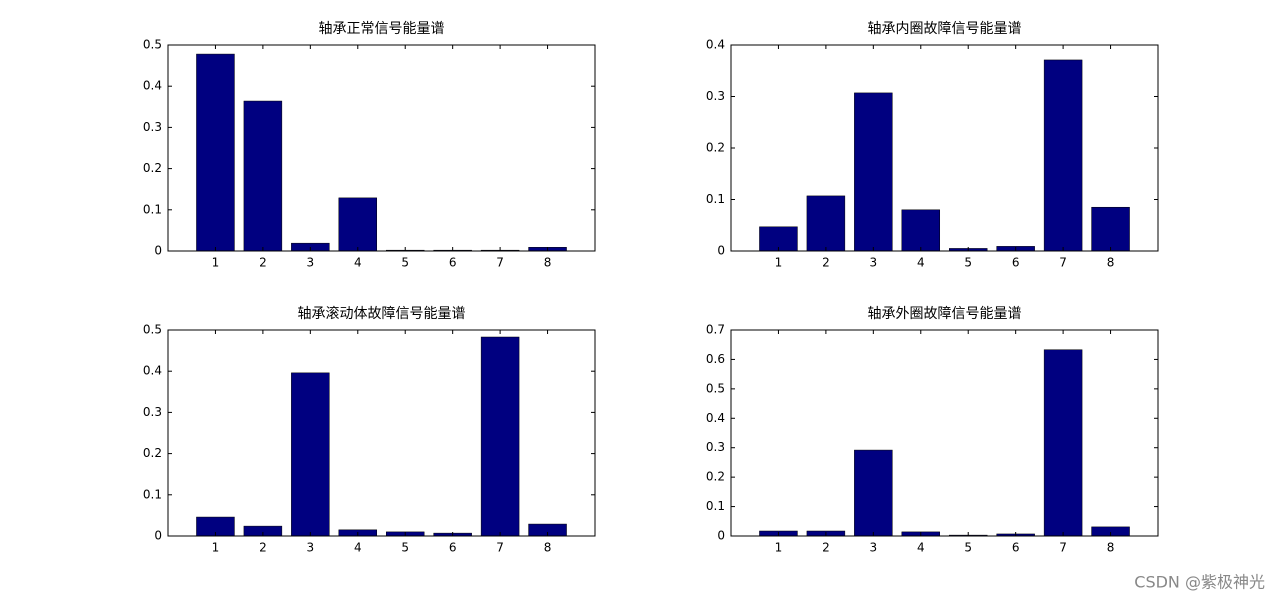 This screenshot has height=602, width=1281. Describe the element at coordinates (715, 359) in the screenshot. I see `y-tick-label: 0.6` at that location.